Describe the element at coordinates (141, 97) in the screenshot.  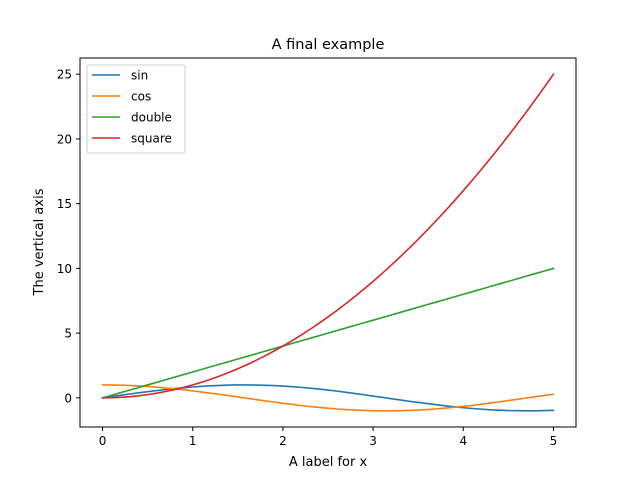
I see `legend-label-cos: cos` at that location.